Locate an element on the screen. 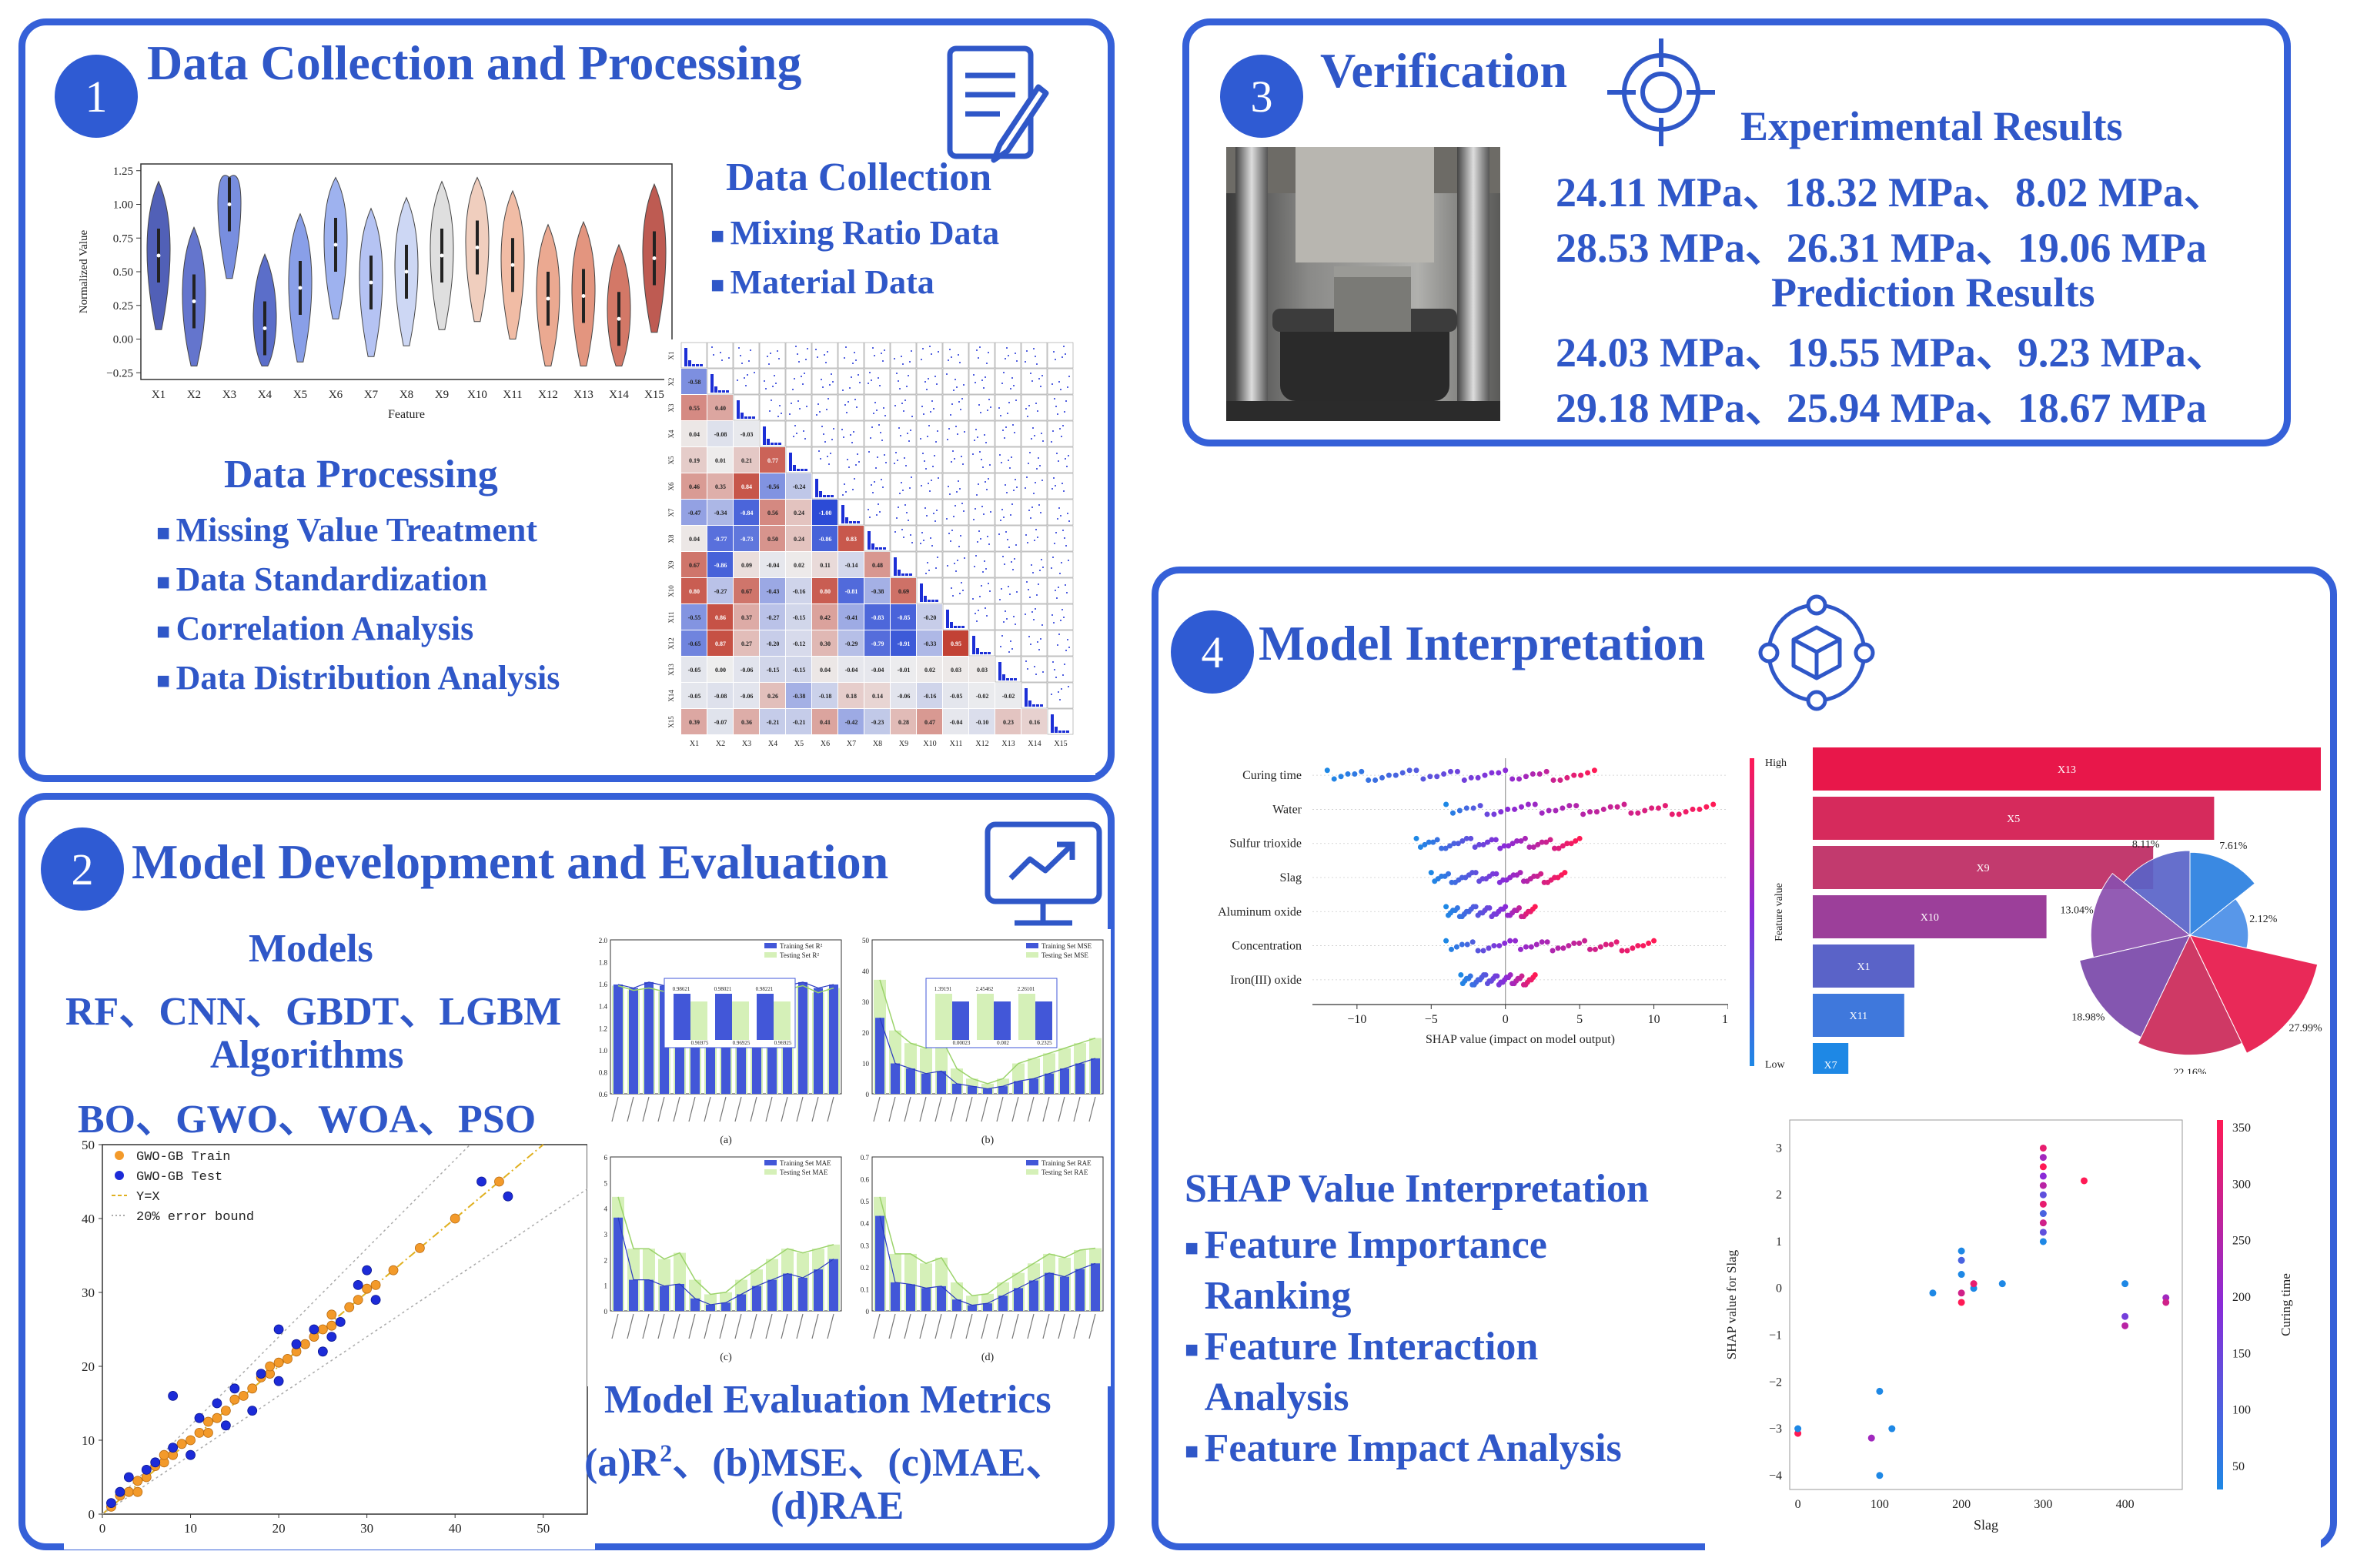 This screenshot has width=2357, height=1568. panel-title: Data Collection and Processing is located at coordinates (474, 63).